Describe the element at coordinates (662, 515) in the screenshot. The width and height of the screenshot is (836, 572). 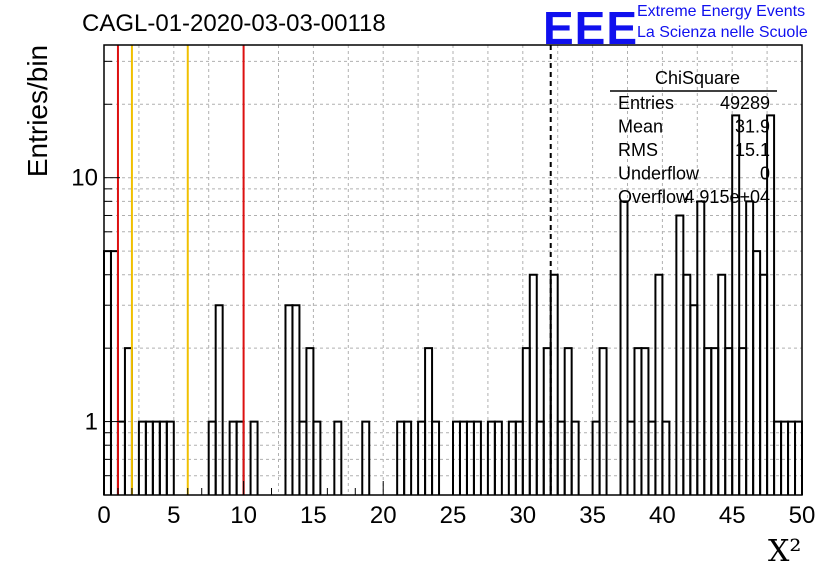
I see `x-tick-label: 40` at that location.